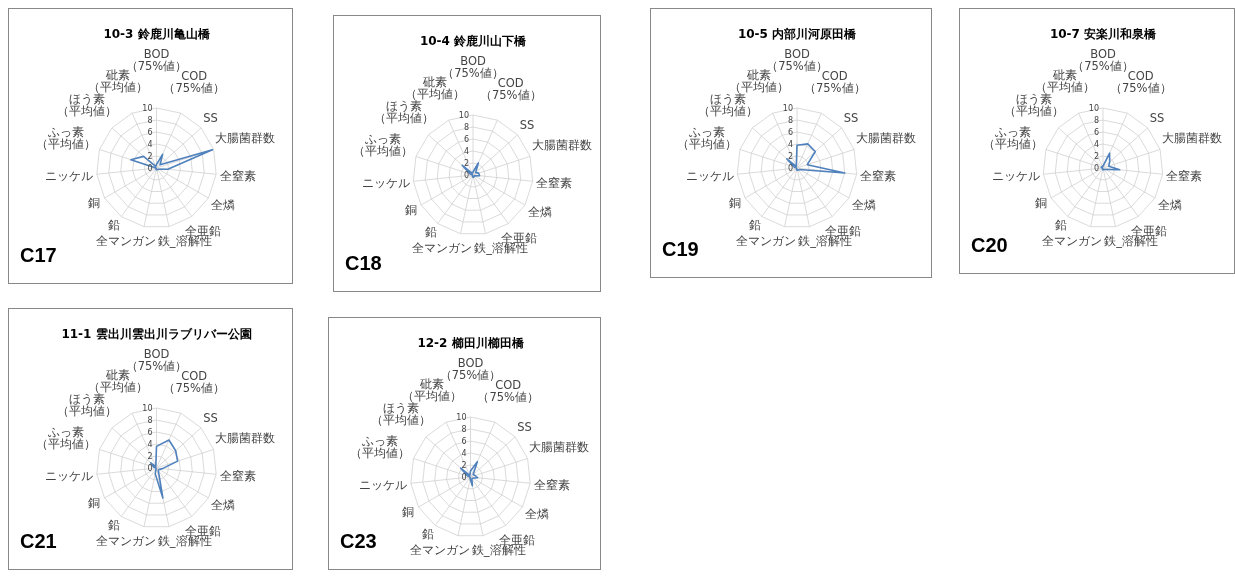  Describe the element at coordinates (358, 541) in the screenshot. I see `text: C23` at that location.